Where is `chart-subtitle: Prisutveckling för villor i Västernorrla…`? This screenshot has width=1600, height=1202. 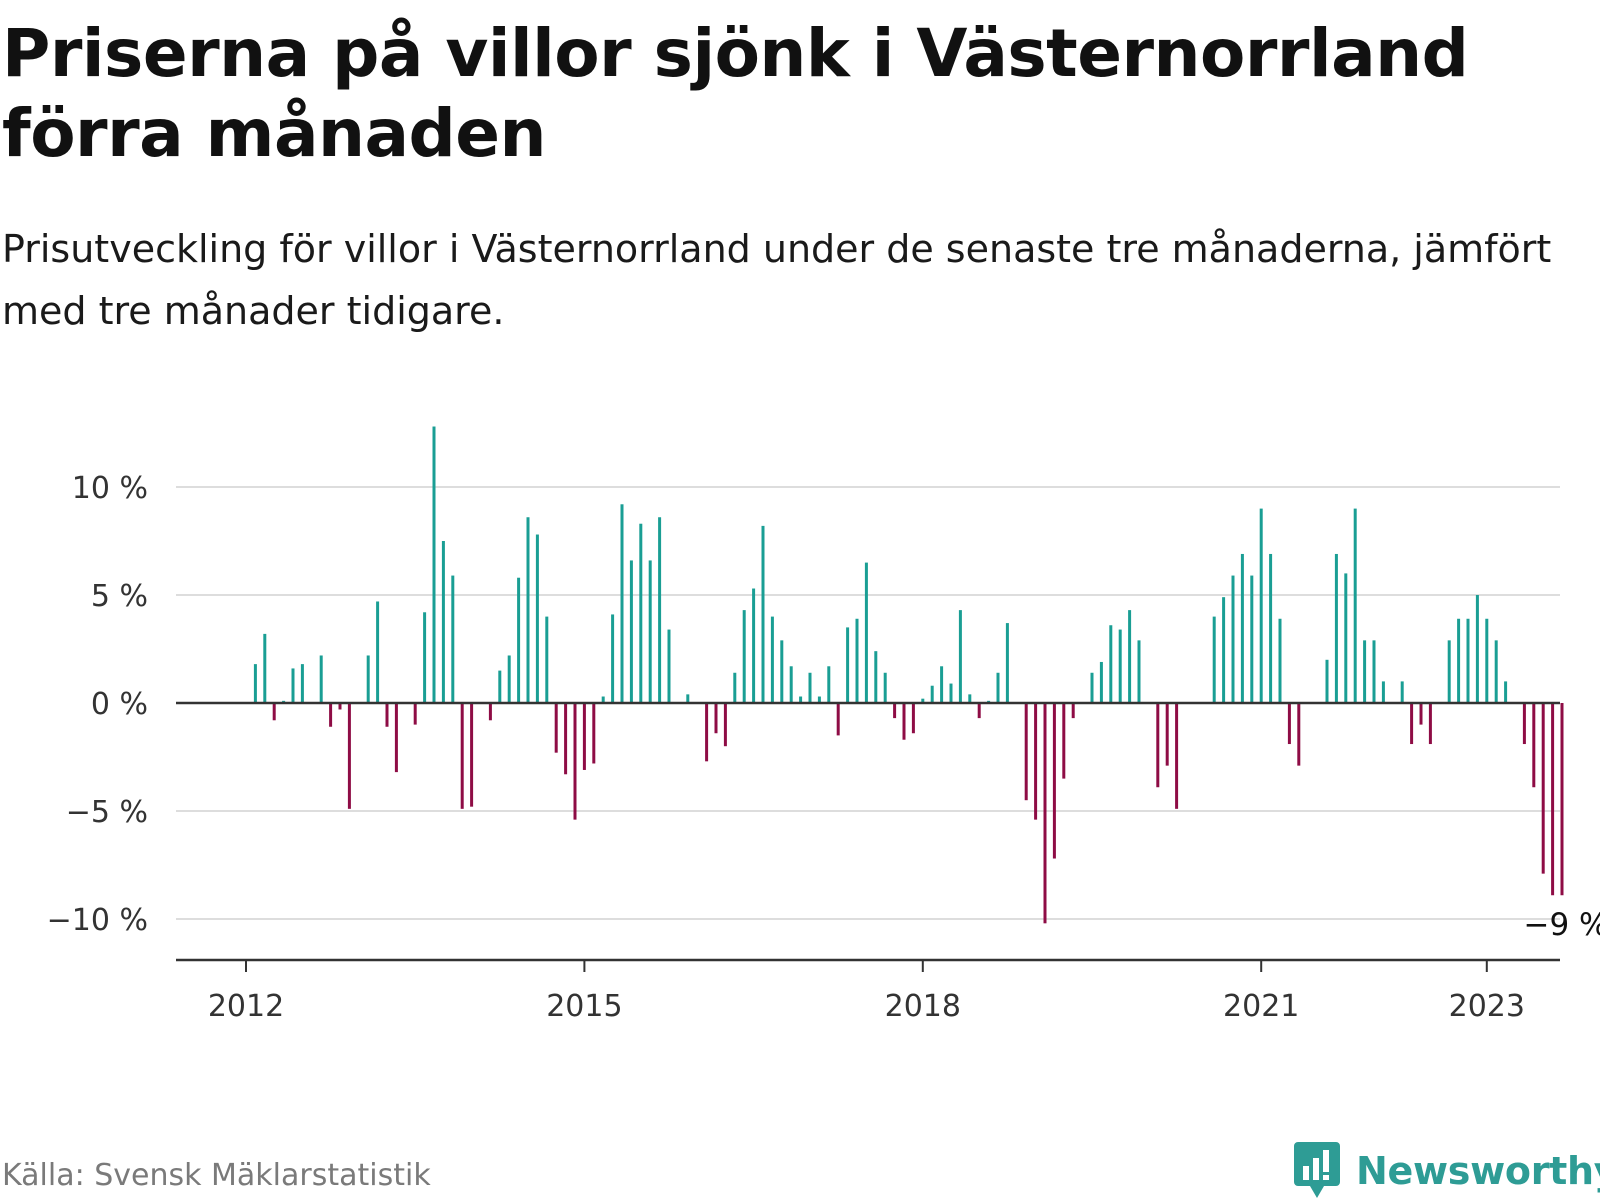
chart-subtitle: Prisutveckling för villor i Västernorrla… is located at coordinates (777, 280).